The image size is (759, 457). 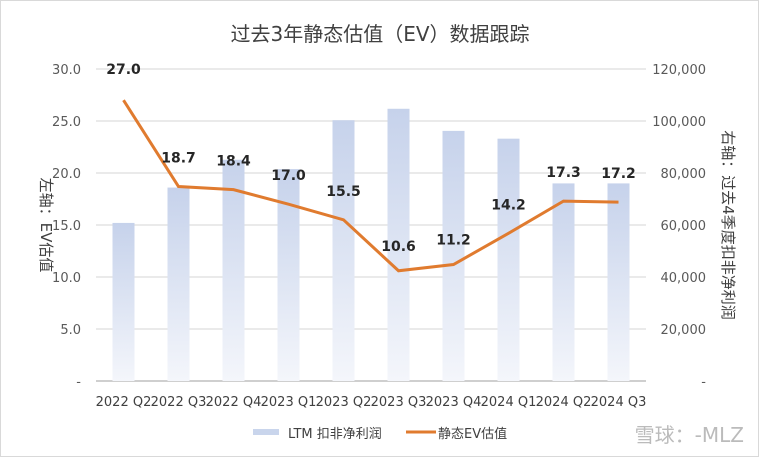 What do you see at coordinates (70, 330) in the screenshot?
I see `left-tick-label: 5.0` at bounding box center [70, 330].